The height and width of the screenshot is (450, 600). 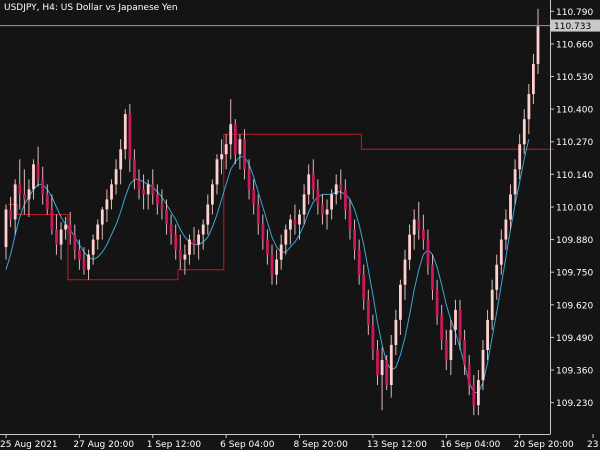 What do you see at coordinates (574, 176) in the screenshot?
I see `price-tick-label: 110.140` at bounding box center [574, 176].